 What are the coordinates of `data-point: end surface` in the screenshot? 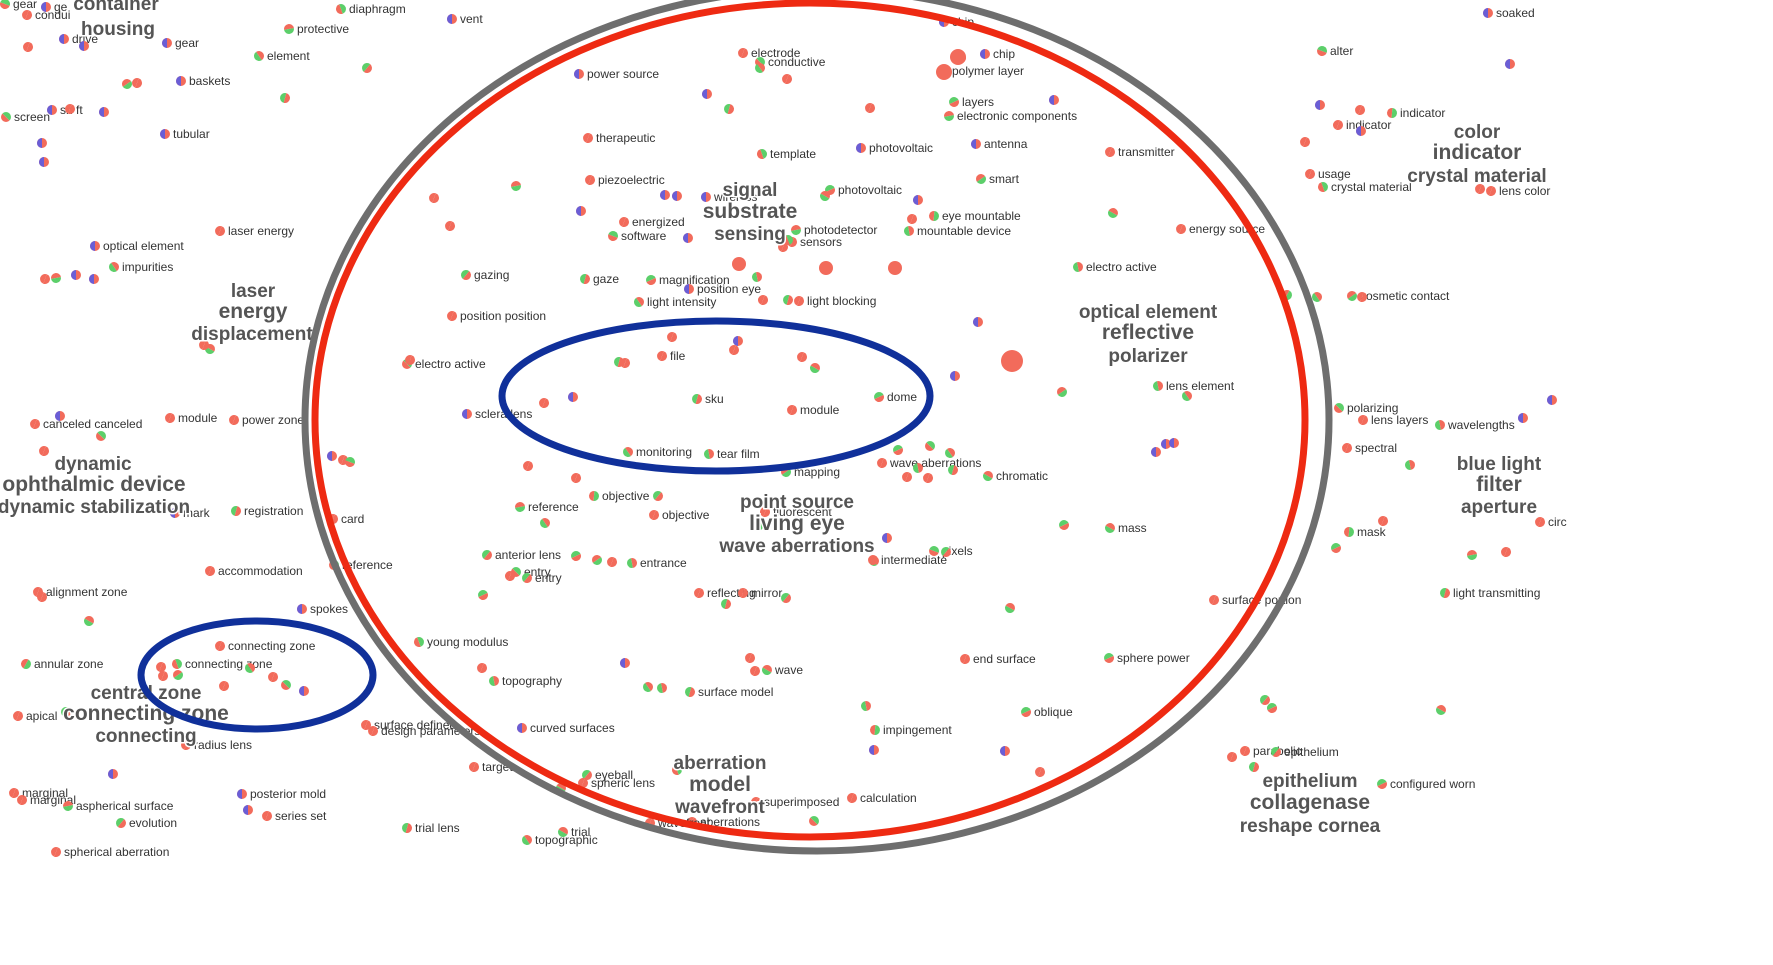 It's located at (998, 659).